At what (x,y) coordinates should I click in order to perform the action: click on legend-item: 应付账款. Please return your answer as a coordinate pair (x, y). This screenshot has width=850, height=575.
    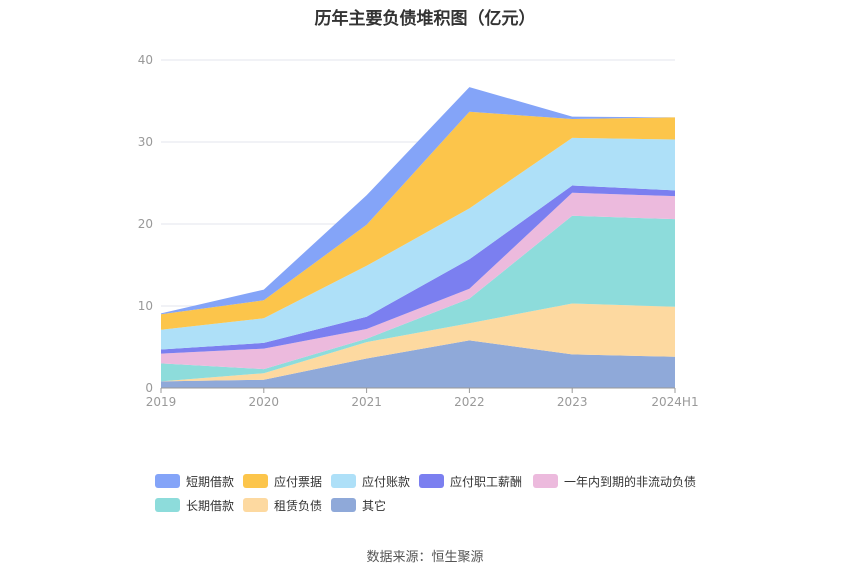
    Looking at the image, I should click on (370, 481).